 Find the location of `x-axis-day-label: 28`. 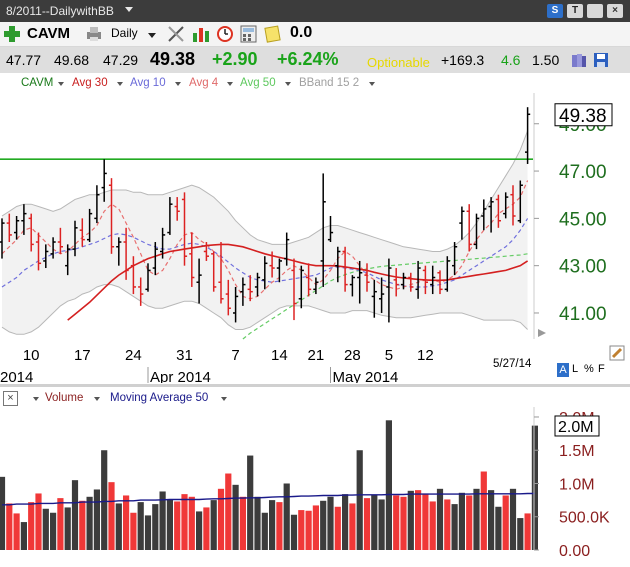

x-axis-day-label: 28 is located at coordinates (352, 355).